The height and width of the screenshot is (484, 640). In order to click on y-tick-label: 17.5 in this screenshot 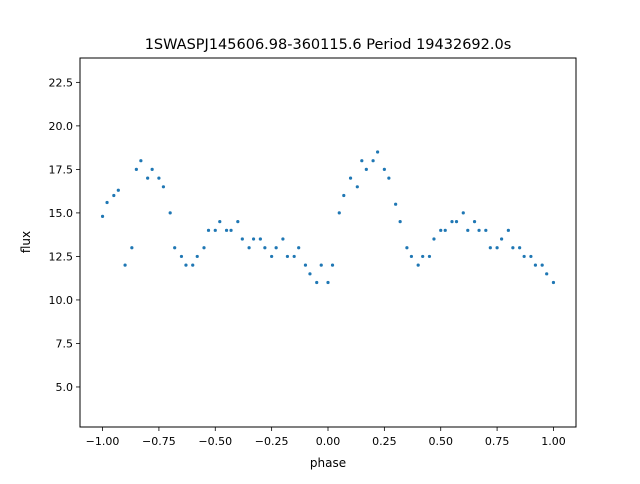, I will do `click(61, 169)`.